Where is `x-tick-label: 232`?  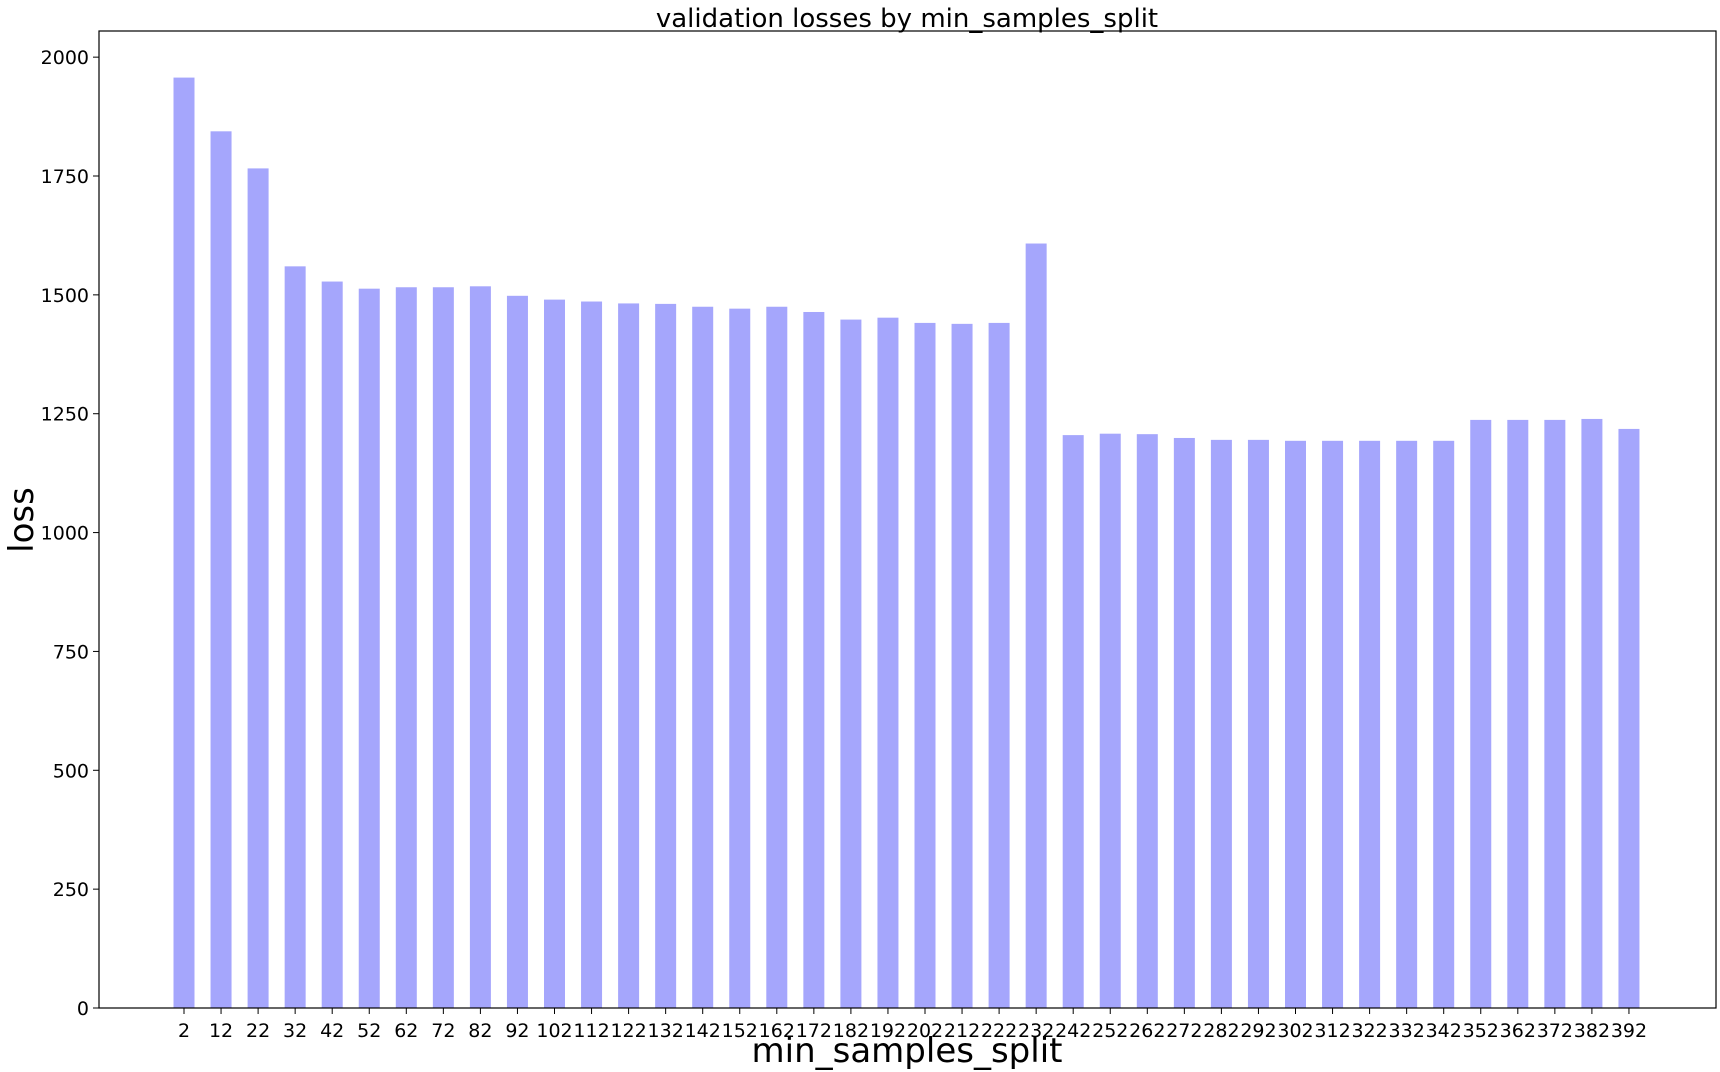
x-tick-label: 232 is located at coordinates (1036, 1031).